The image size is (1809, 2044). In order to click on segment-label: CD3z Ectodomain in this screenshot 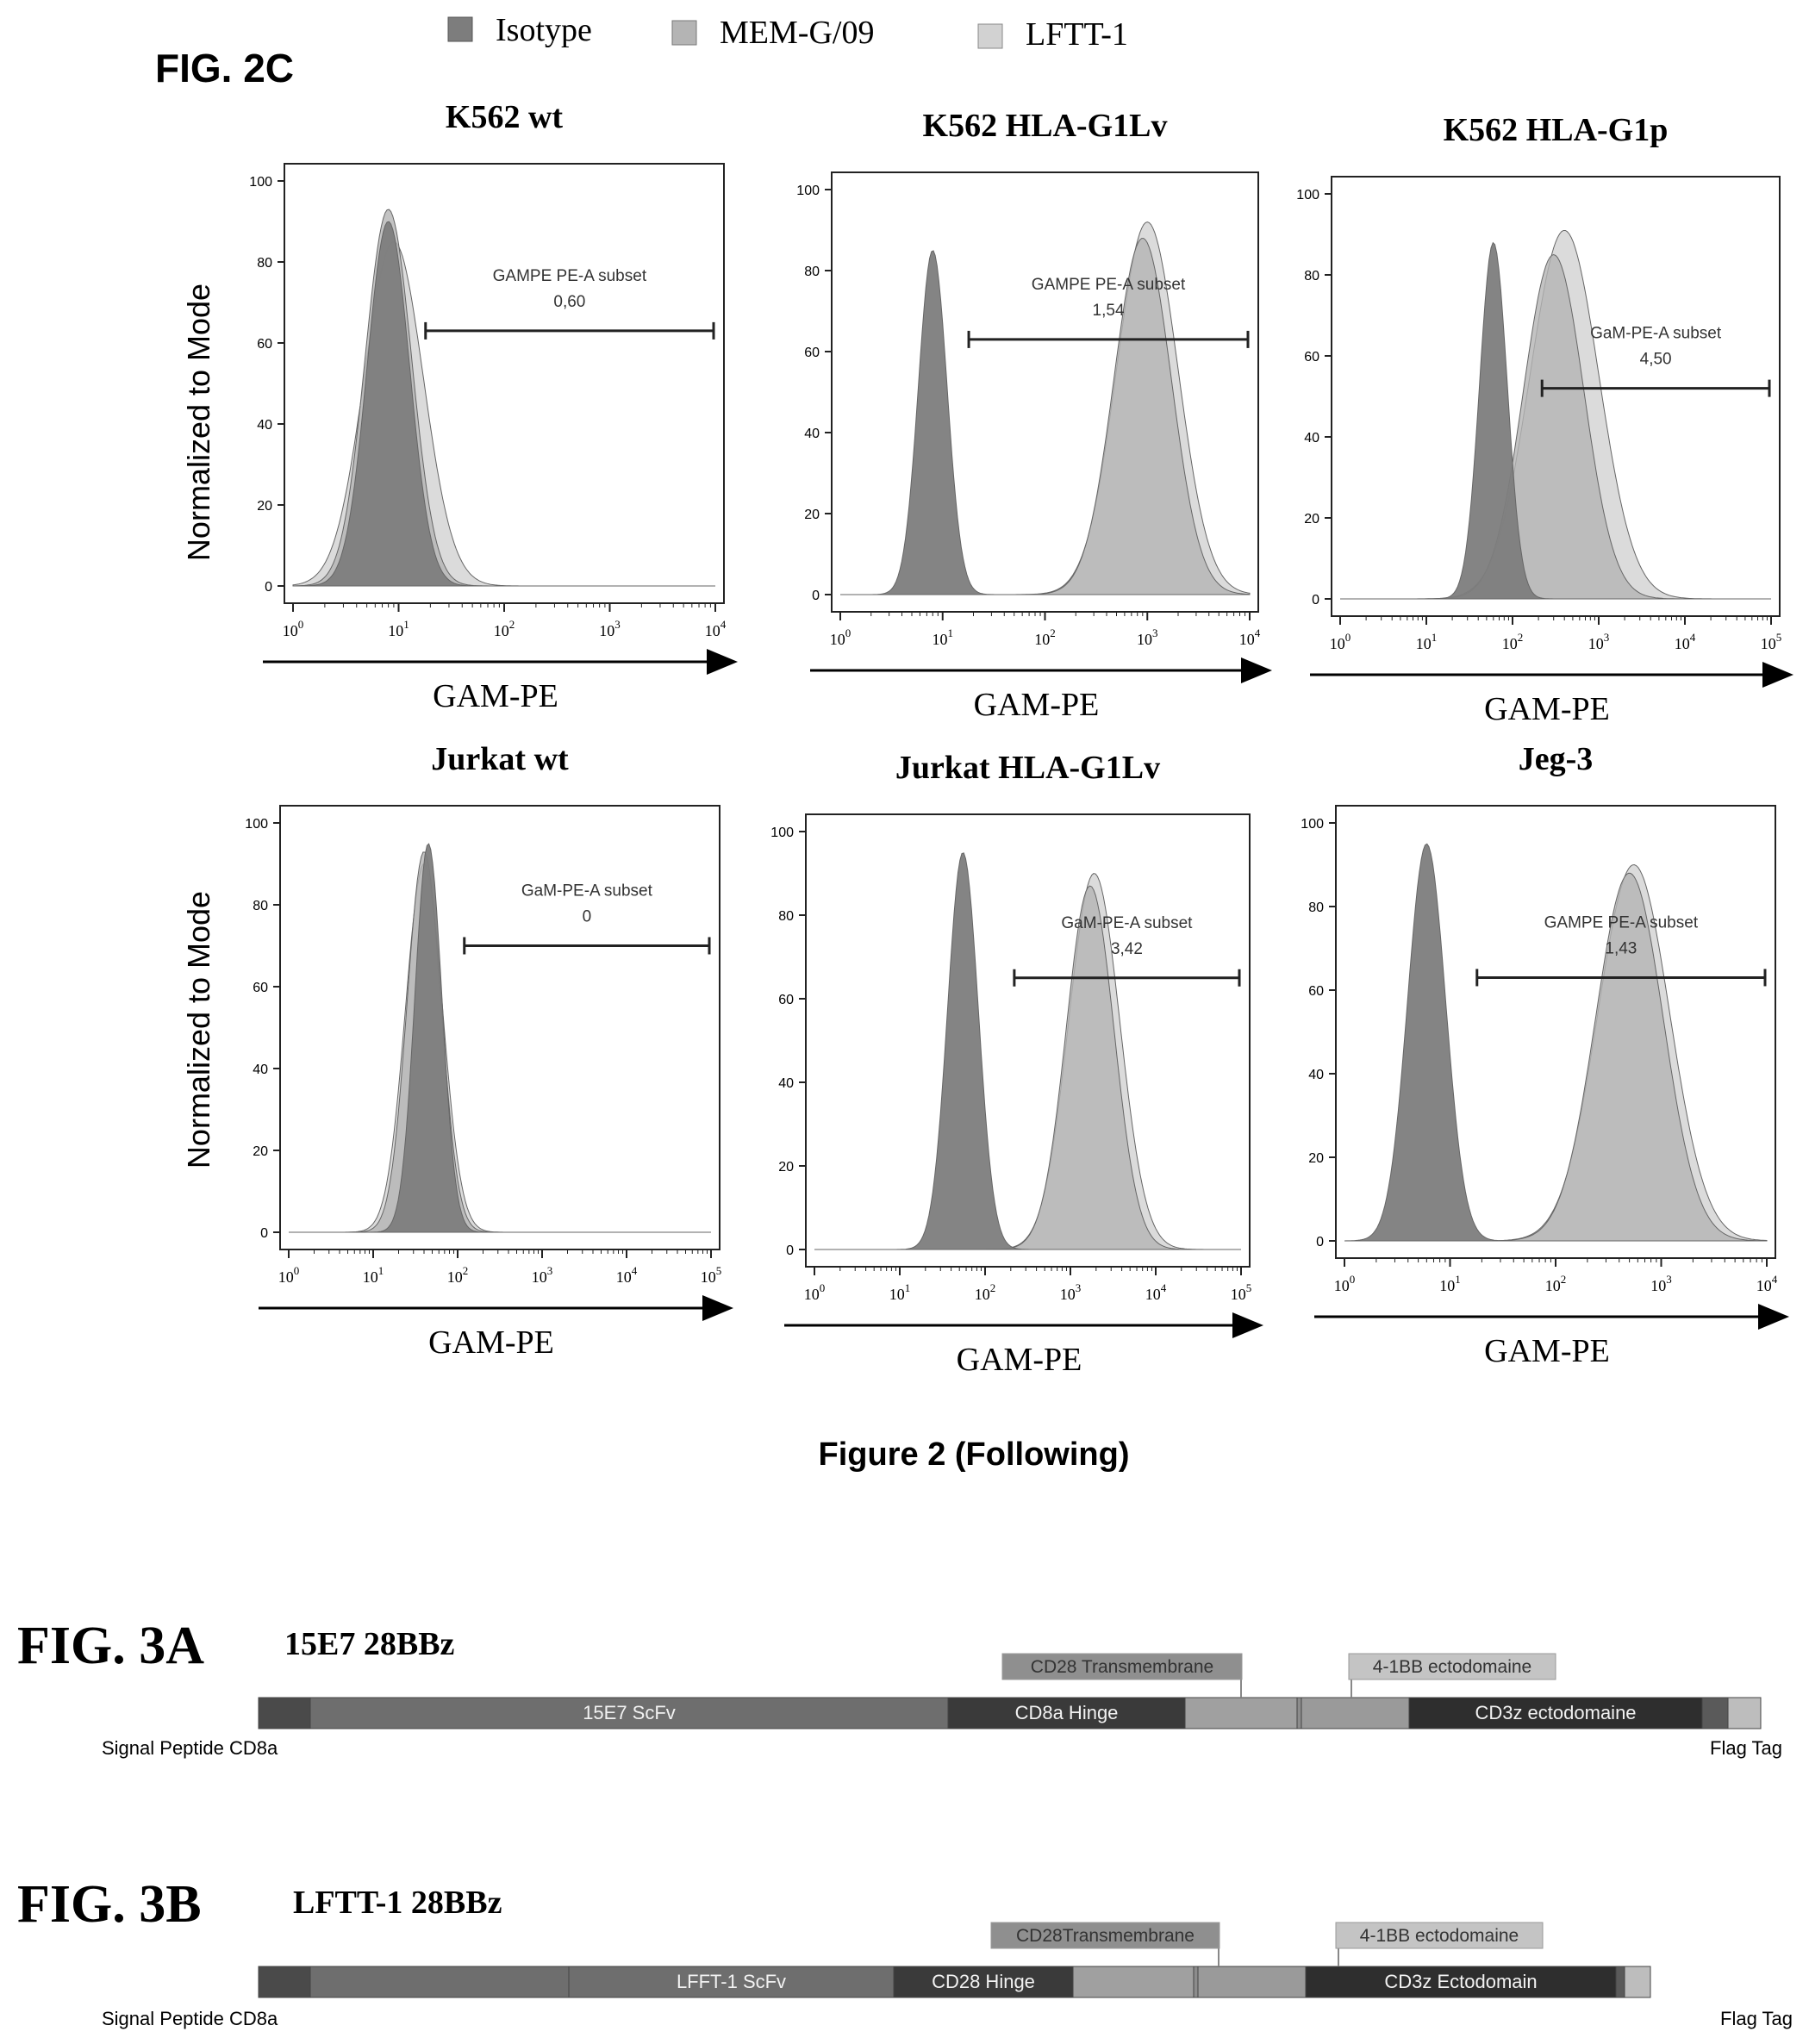, I will do `click(1460, 1982)`.